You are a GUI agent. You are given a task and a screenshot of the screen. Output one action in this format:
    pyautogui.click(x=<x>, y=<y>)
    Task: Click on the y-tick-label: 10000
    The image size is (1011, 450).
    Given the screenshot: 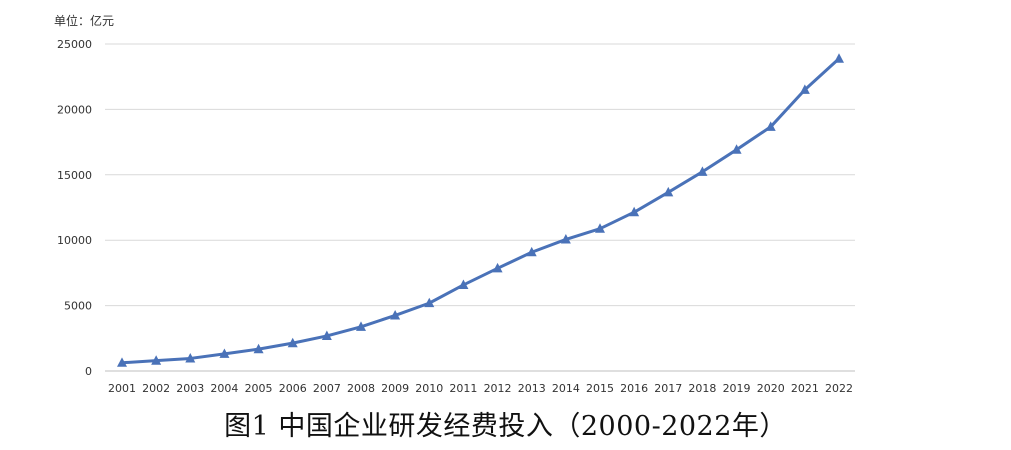 What is the action you would take?
    pyautogui.click(x=74, y=240)
    